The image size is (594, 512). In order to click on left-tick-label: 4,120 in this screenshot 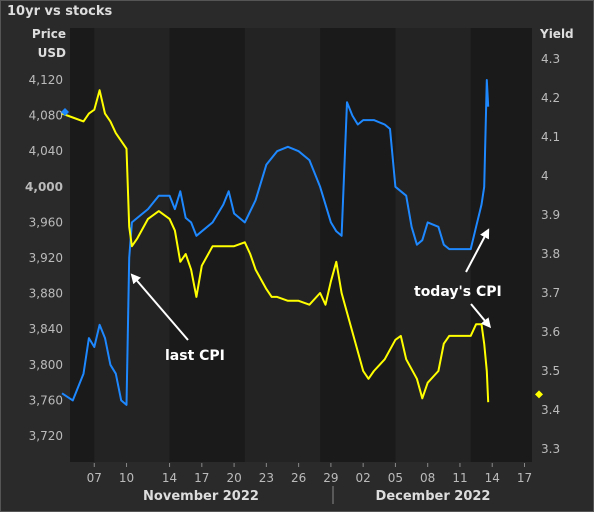, I will do `click(46, 80)`.